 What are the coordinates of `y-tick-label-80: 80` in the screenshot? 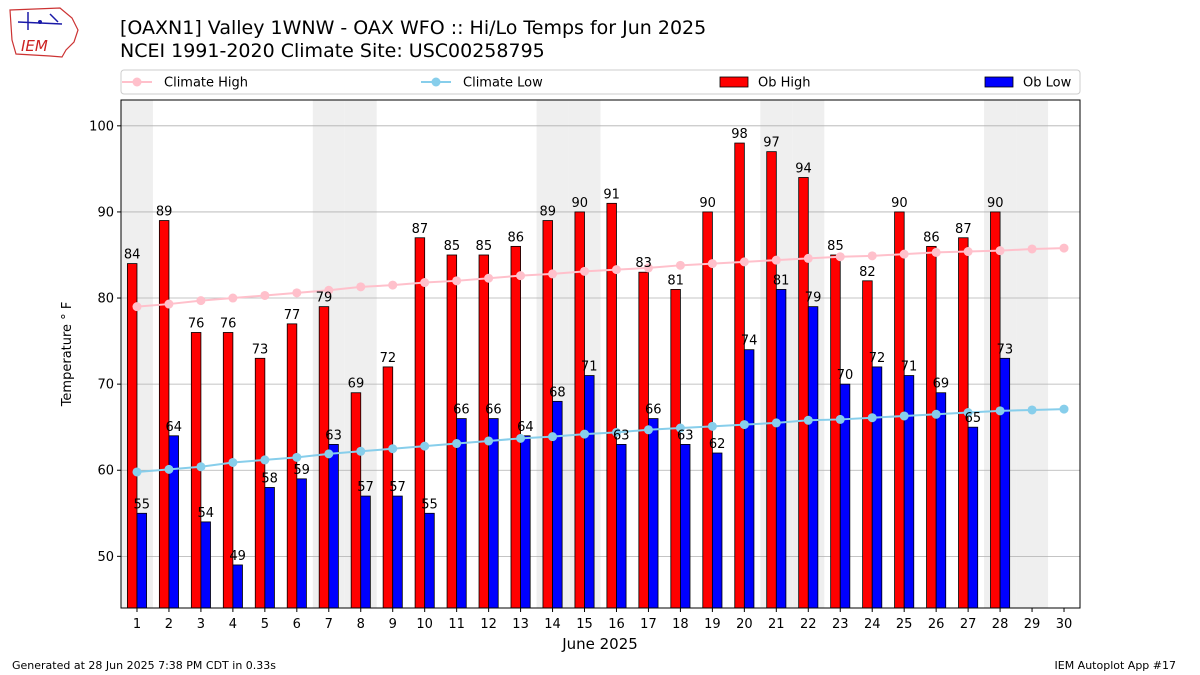 It's located at (105, 299).